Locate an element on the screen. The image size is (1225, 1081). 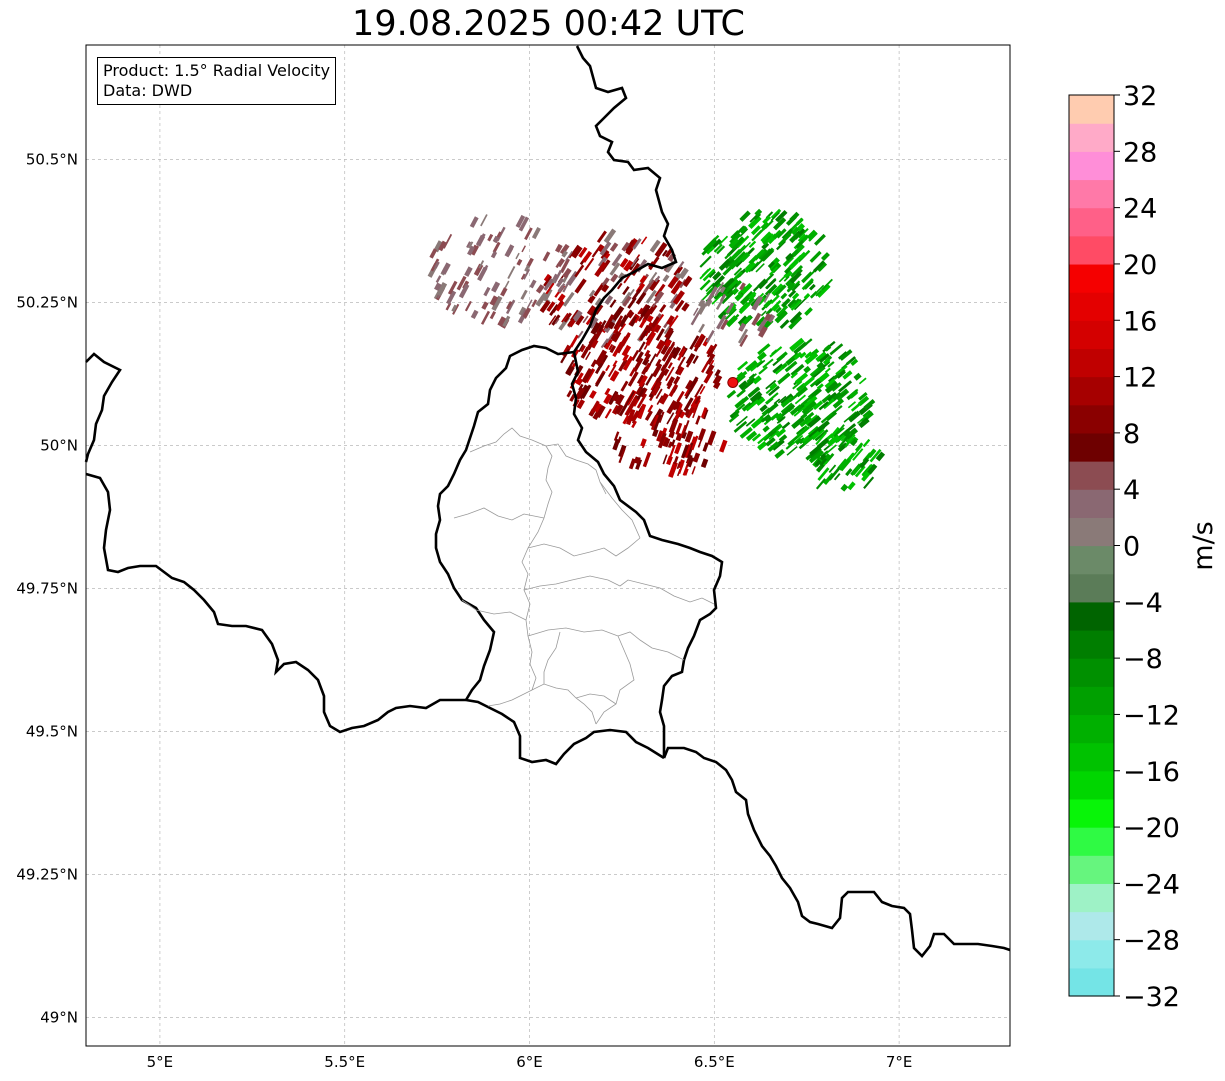
border-germany-west is located at coordinates (647, 401).